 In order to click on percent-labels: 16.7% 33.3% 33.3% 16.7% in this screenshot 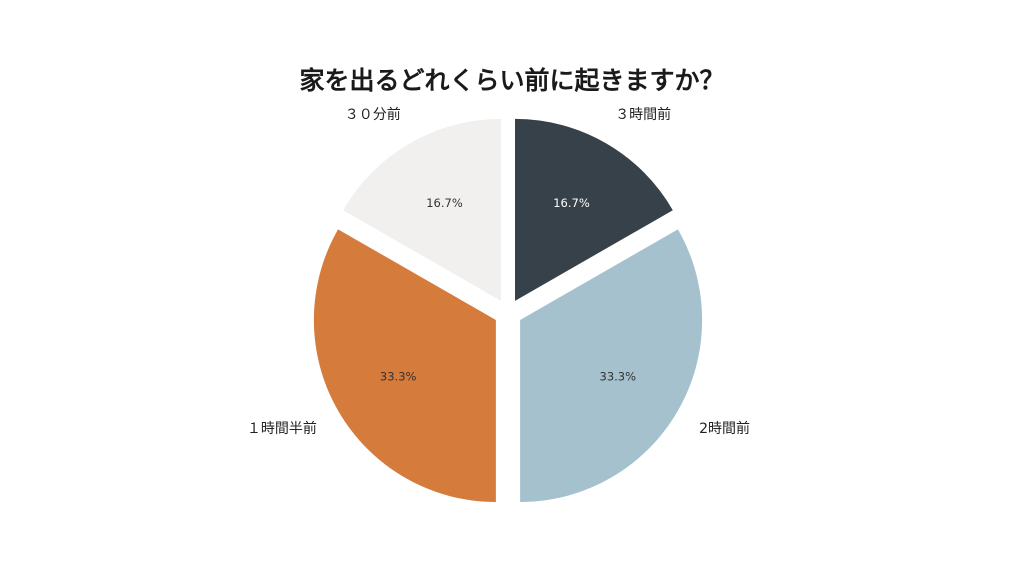, I will do `click(508, 289)`.